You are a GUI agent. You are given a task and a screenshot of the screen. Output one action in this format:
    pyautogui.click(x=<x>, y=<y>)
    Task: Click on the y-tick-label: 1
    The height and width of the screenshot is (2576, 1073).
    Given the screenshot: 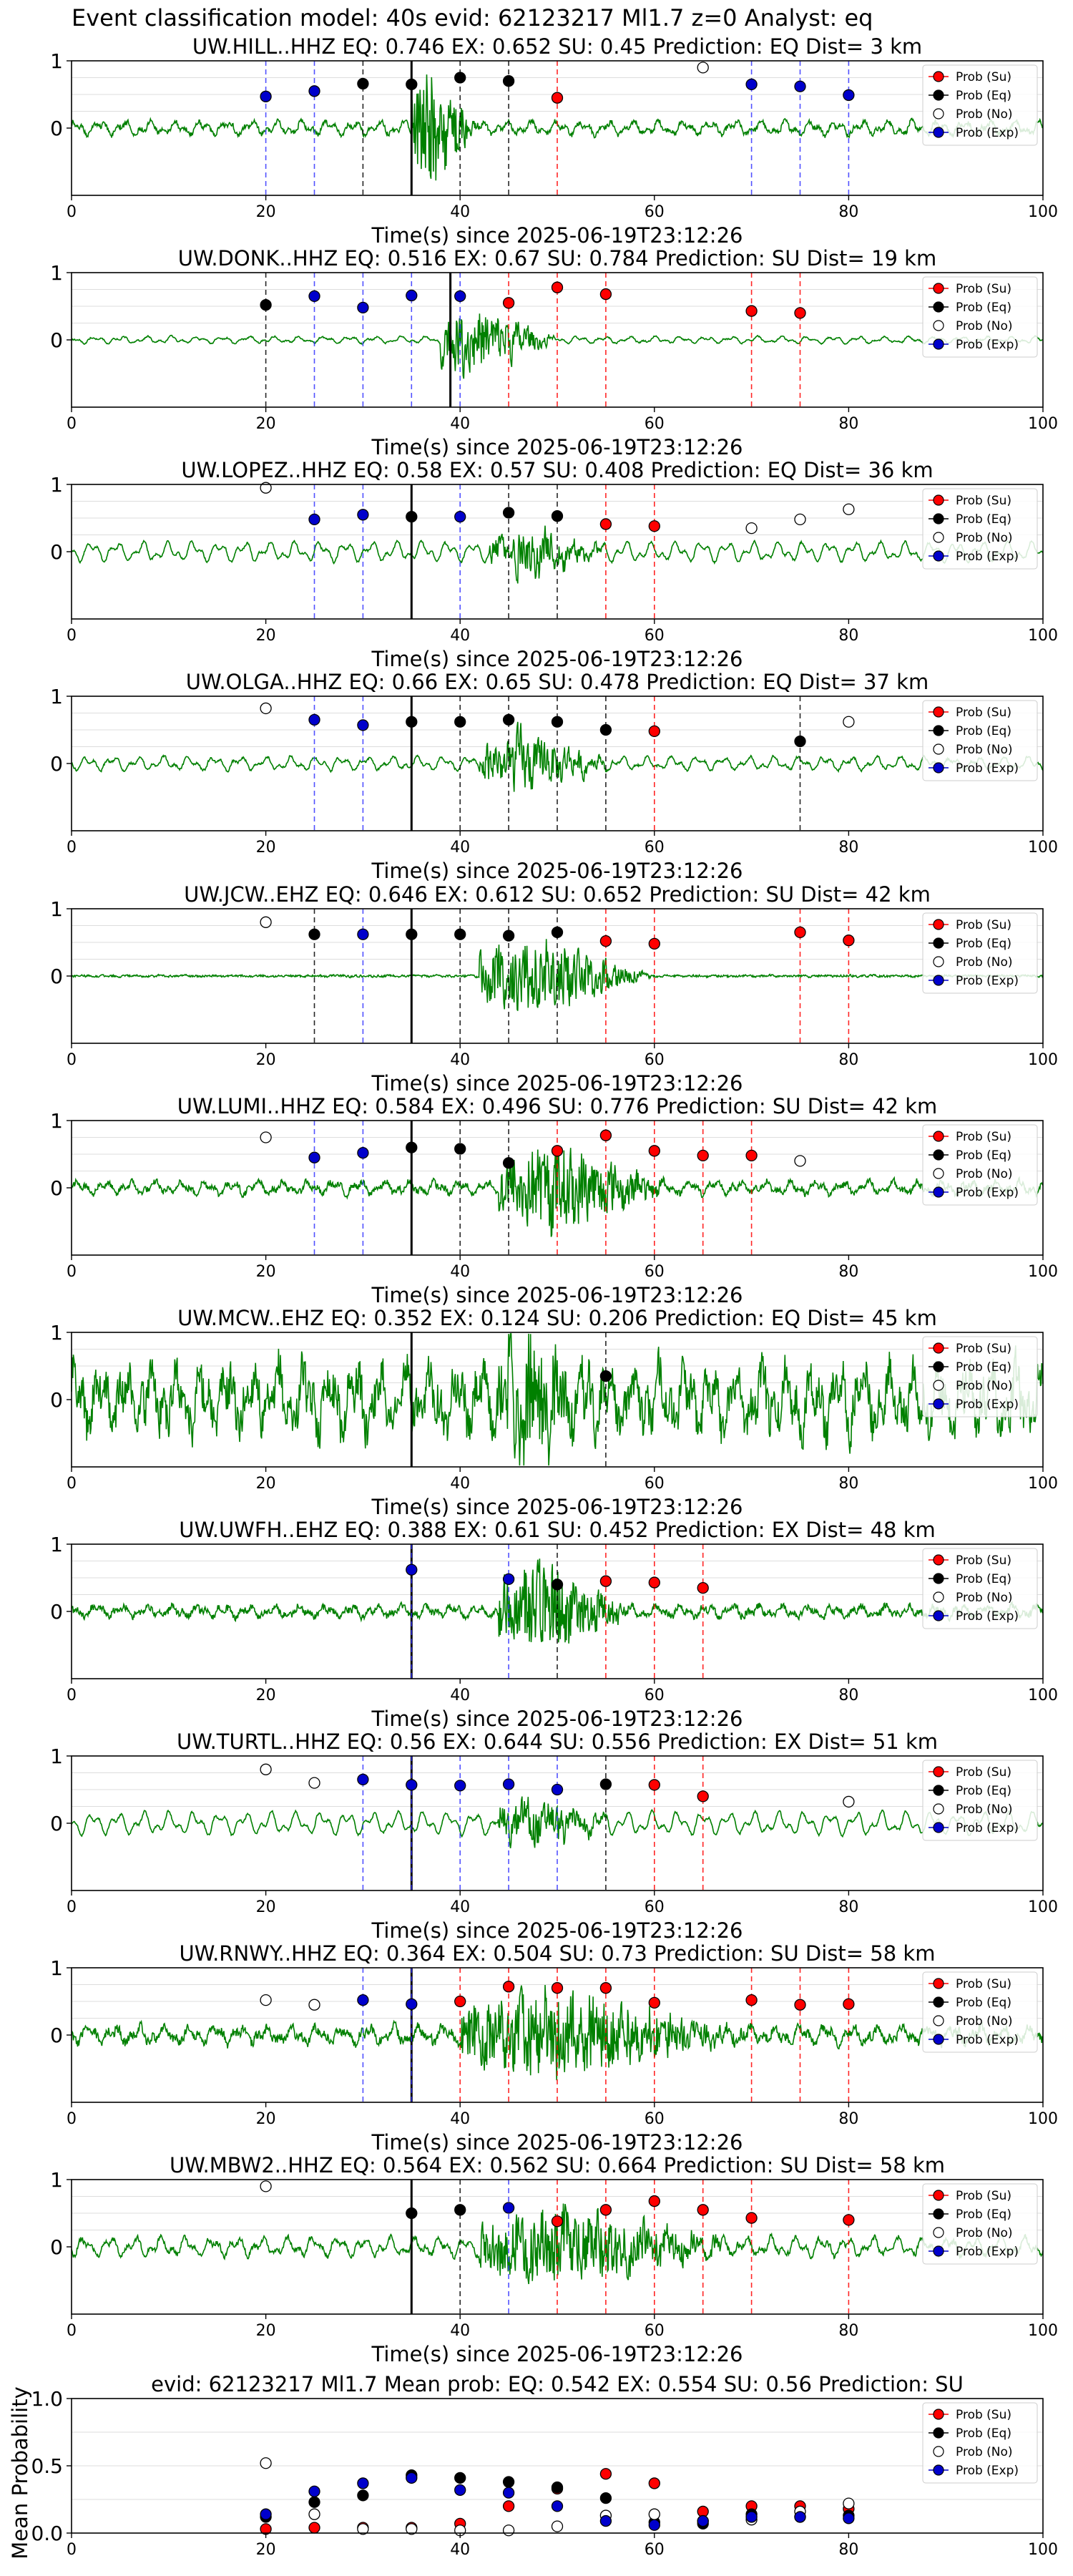 What is the action you would take?
    pyautogui.click(x=57, y=1968)
    